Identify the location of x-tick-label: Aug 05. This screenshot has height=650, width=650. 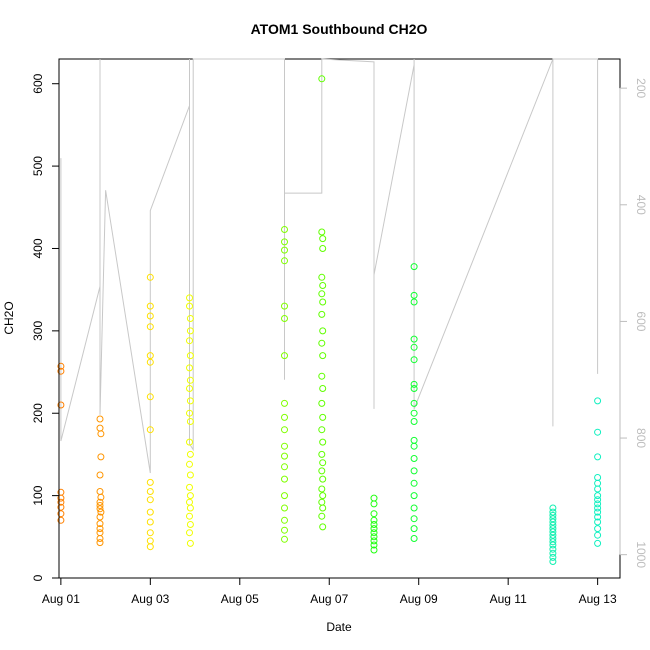
(240, 599).